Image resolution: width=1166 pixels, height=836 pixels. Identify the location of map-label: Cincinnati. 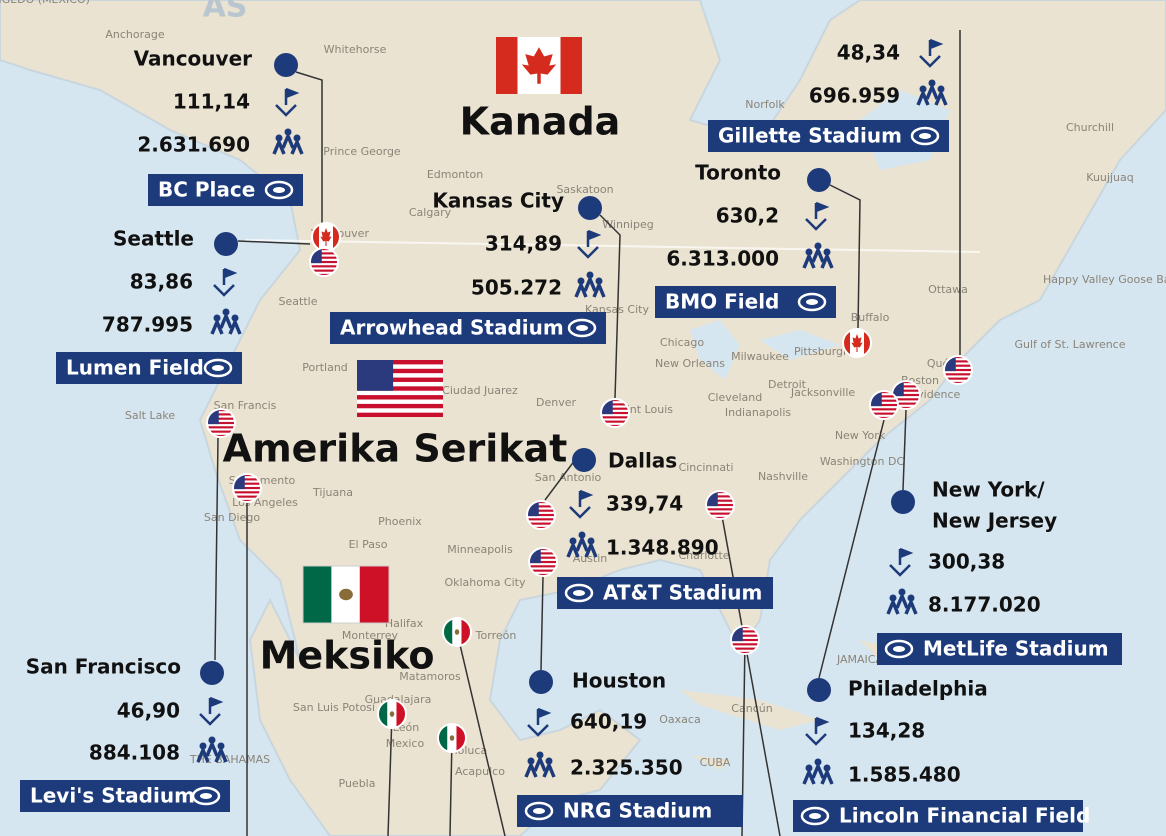
(706, 467).